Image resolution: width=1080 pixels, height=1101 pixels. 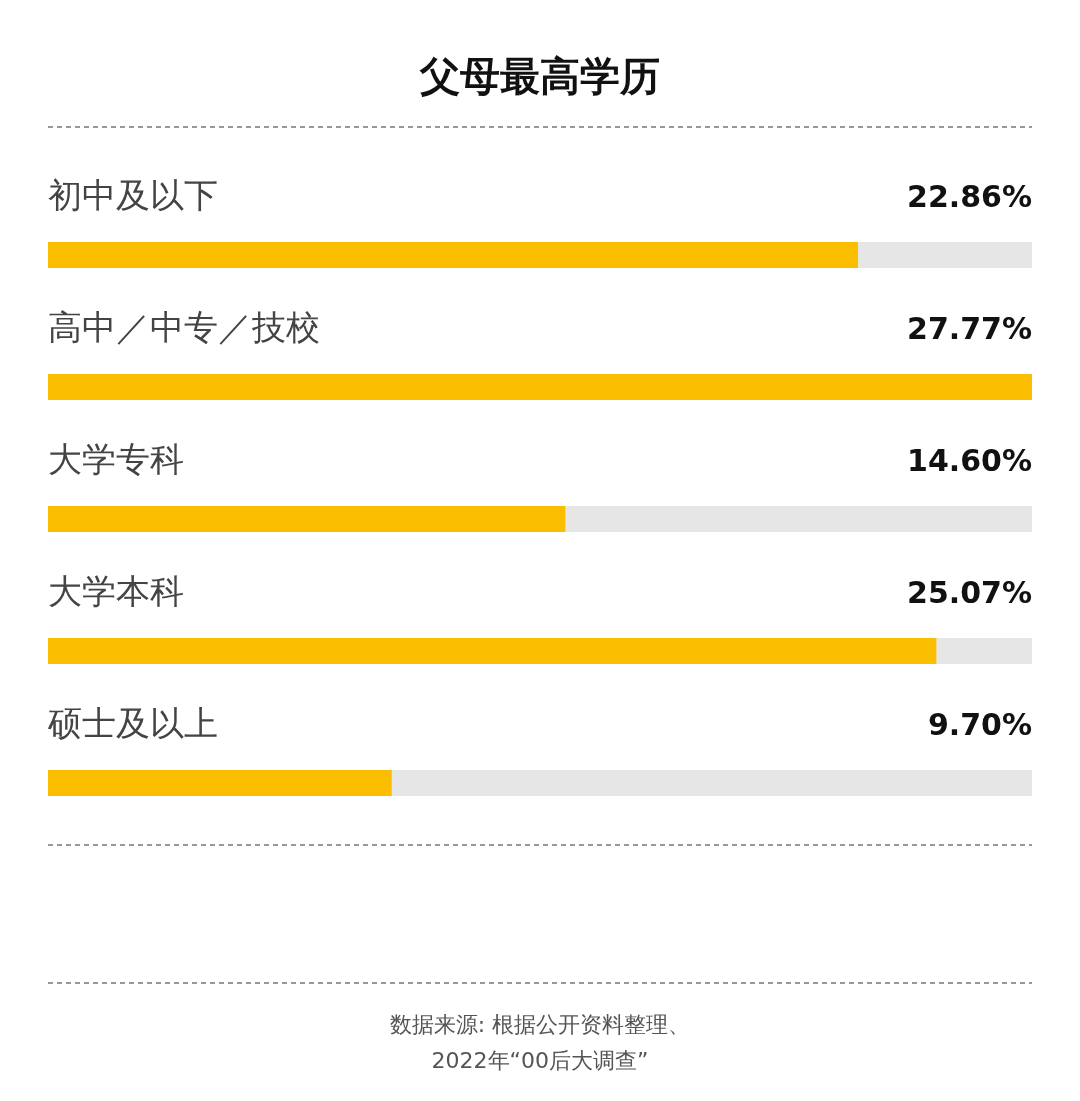 I want to click on y-tick-label: 高中／中专／技校, so click(x=184, y=327).